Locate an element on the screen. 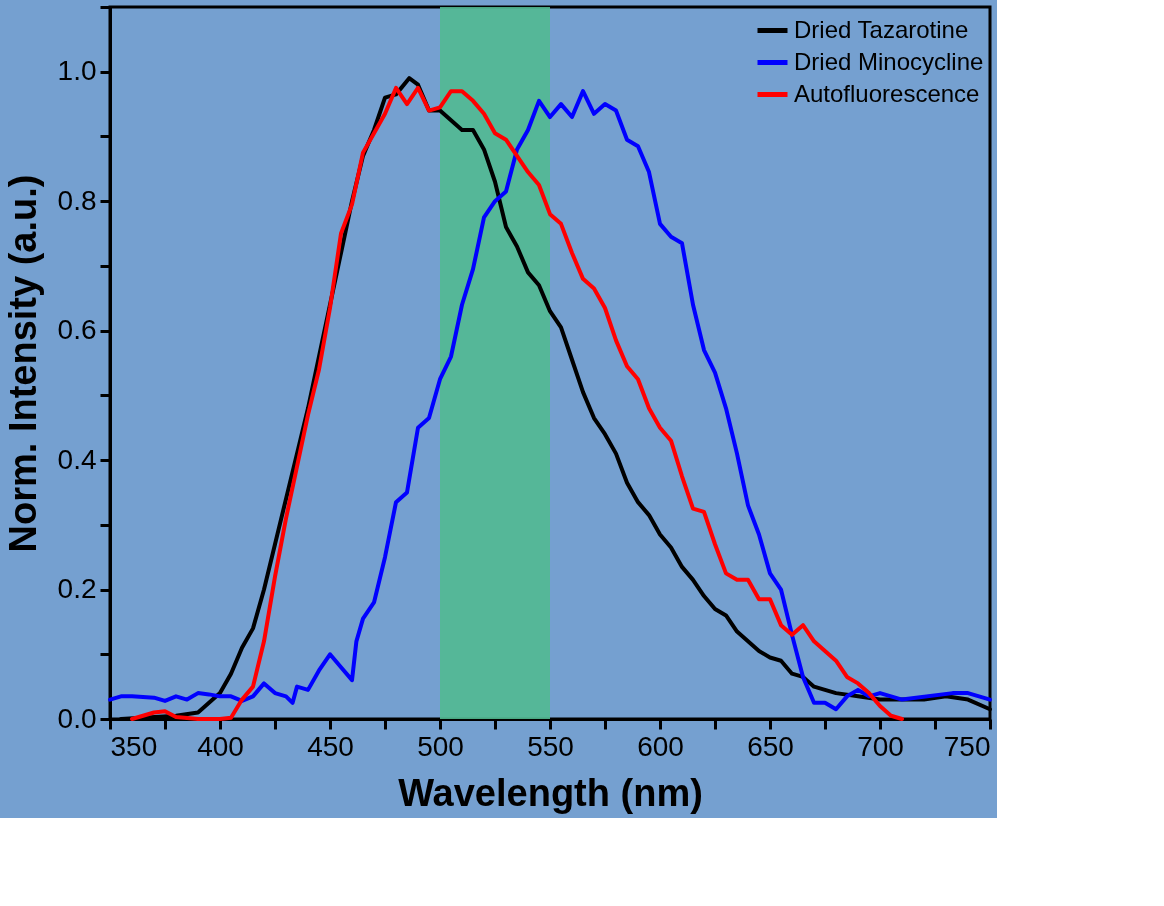 This screenshot has height=906, width=1164. legend-label: Dried Tazarotine is located at coordinates (881, 29).